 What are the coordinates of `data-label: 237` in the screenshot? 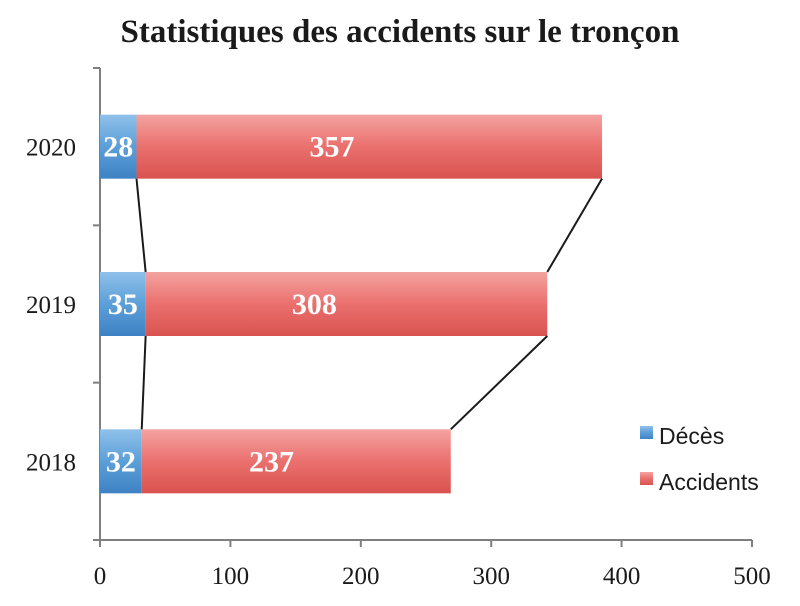 It's located at (271, 461).